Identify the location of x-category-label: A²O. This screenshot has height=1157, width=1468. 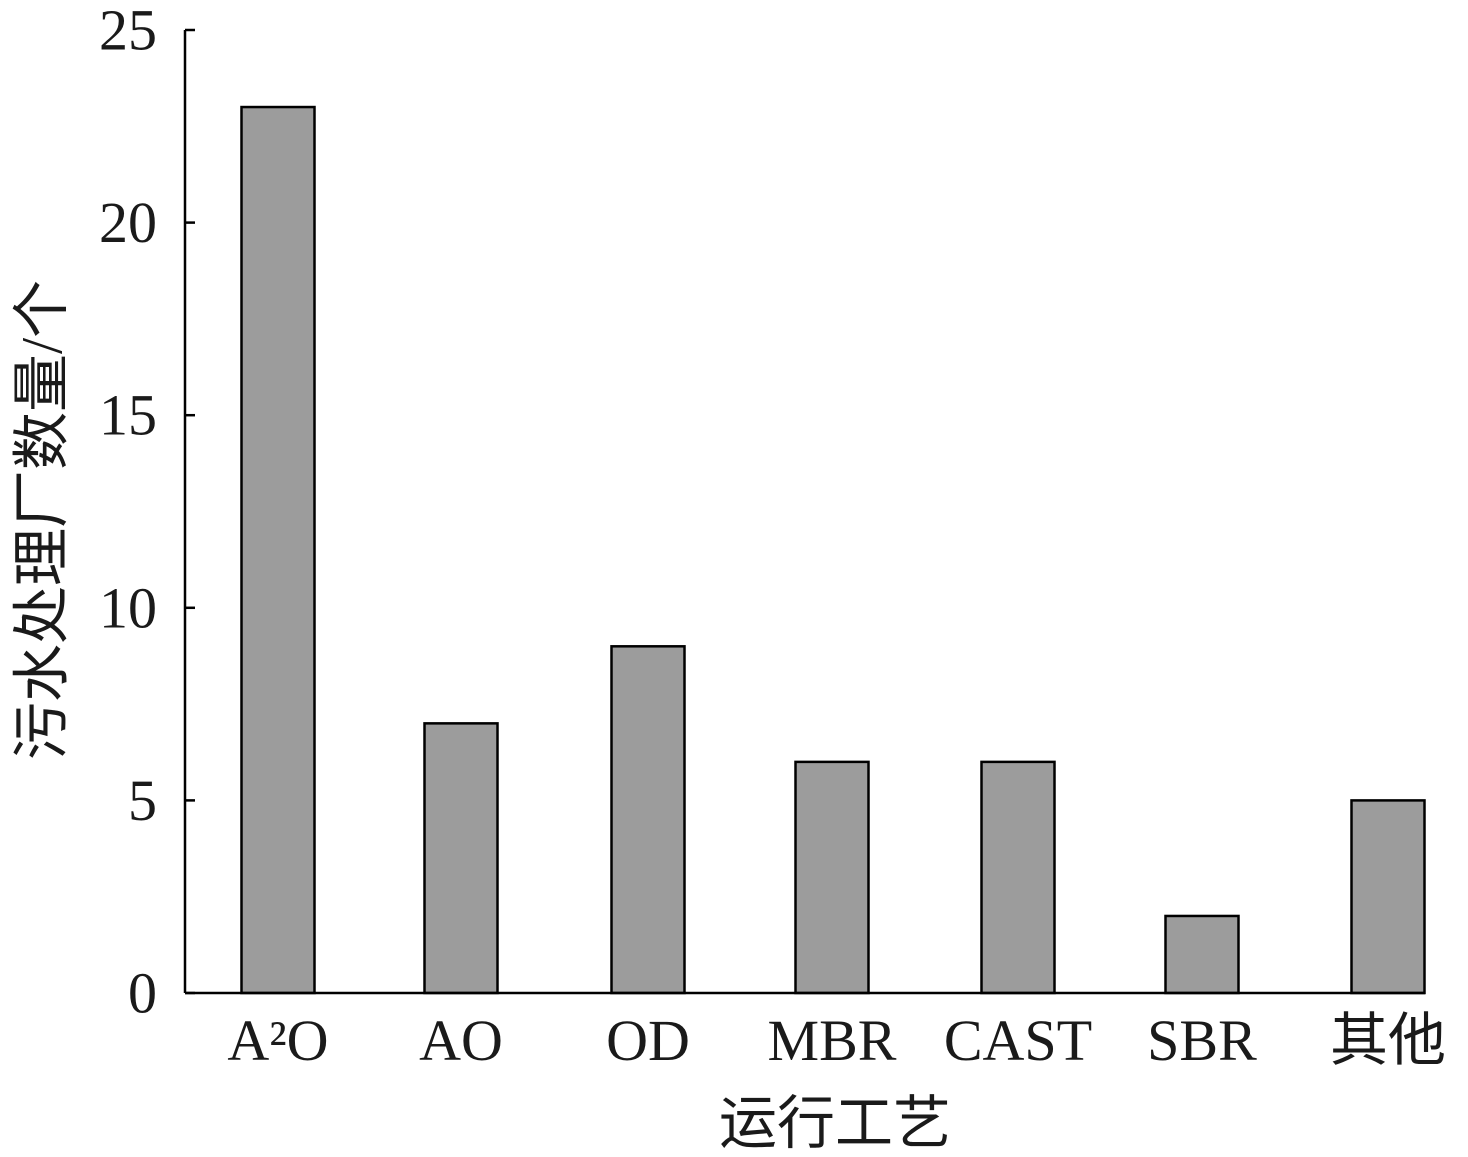
(277, 1040).